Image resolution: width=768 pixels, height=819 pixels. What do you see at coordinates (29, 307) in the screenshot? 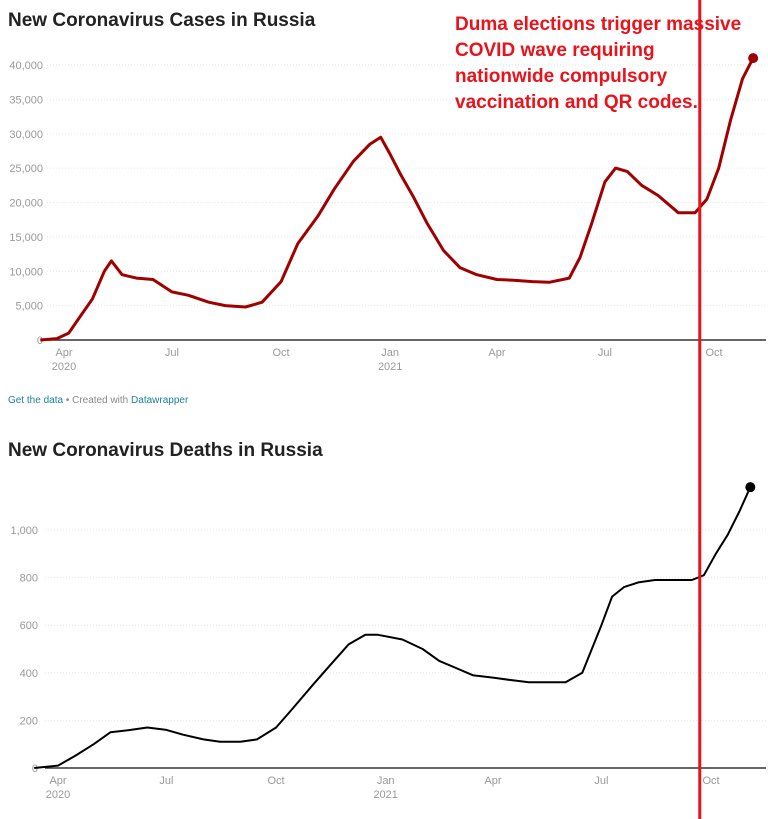
I see `y-tick-label: 5,000` at bounding box center [29, 307].